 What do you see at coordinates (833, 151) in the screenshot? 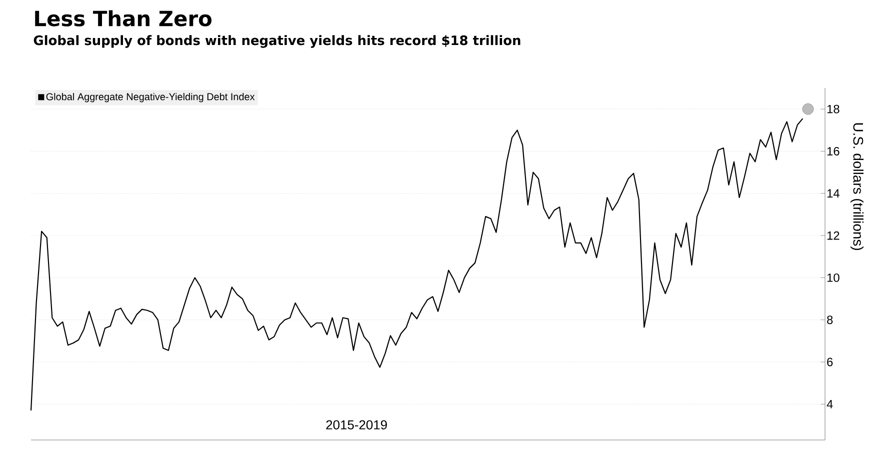
I see `y-tick-label: 16` at bounding box center [833, 151].